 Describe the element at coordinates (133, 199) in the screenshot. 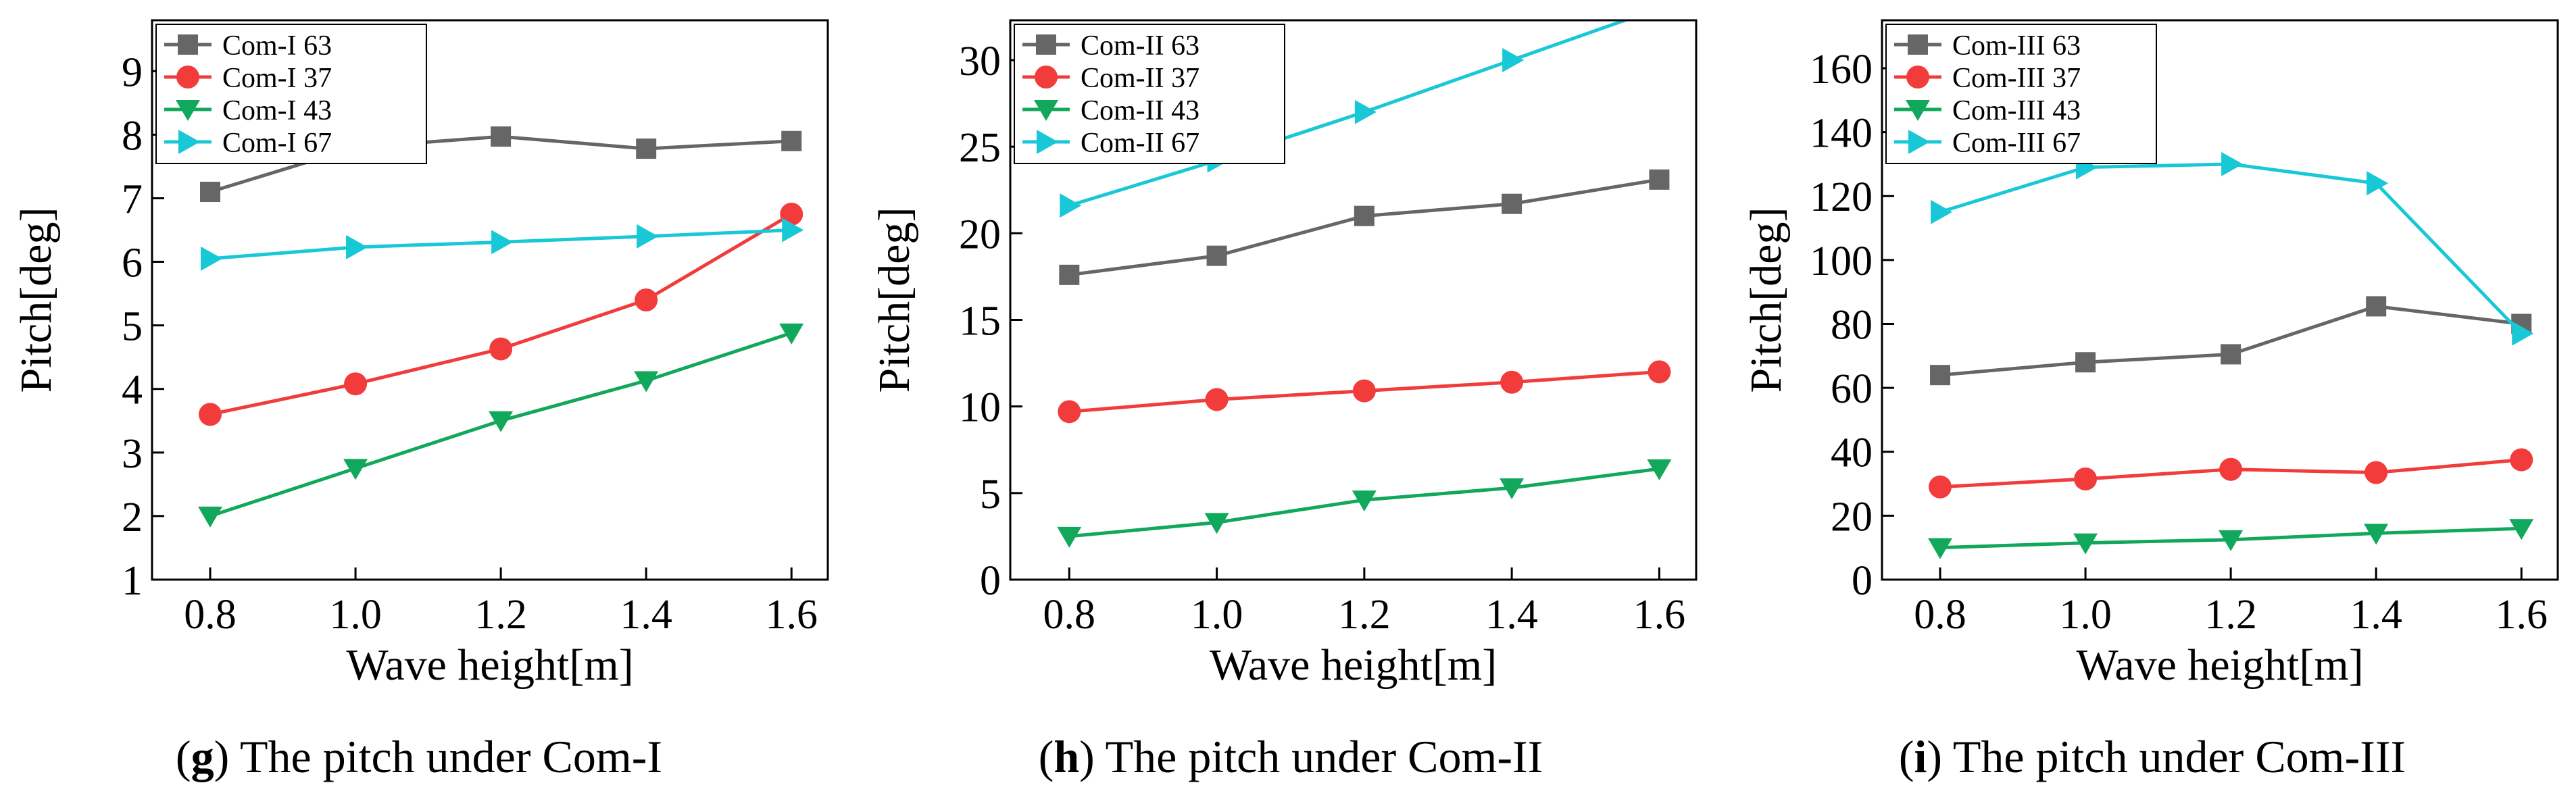

I see `y-tick-label-g-6: 7` at that location.